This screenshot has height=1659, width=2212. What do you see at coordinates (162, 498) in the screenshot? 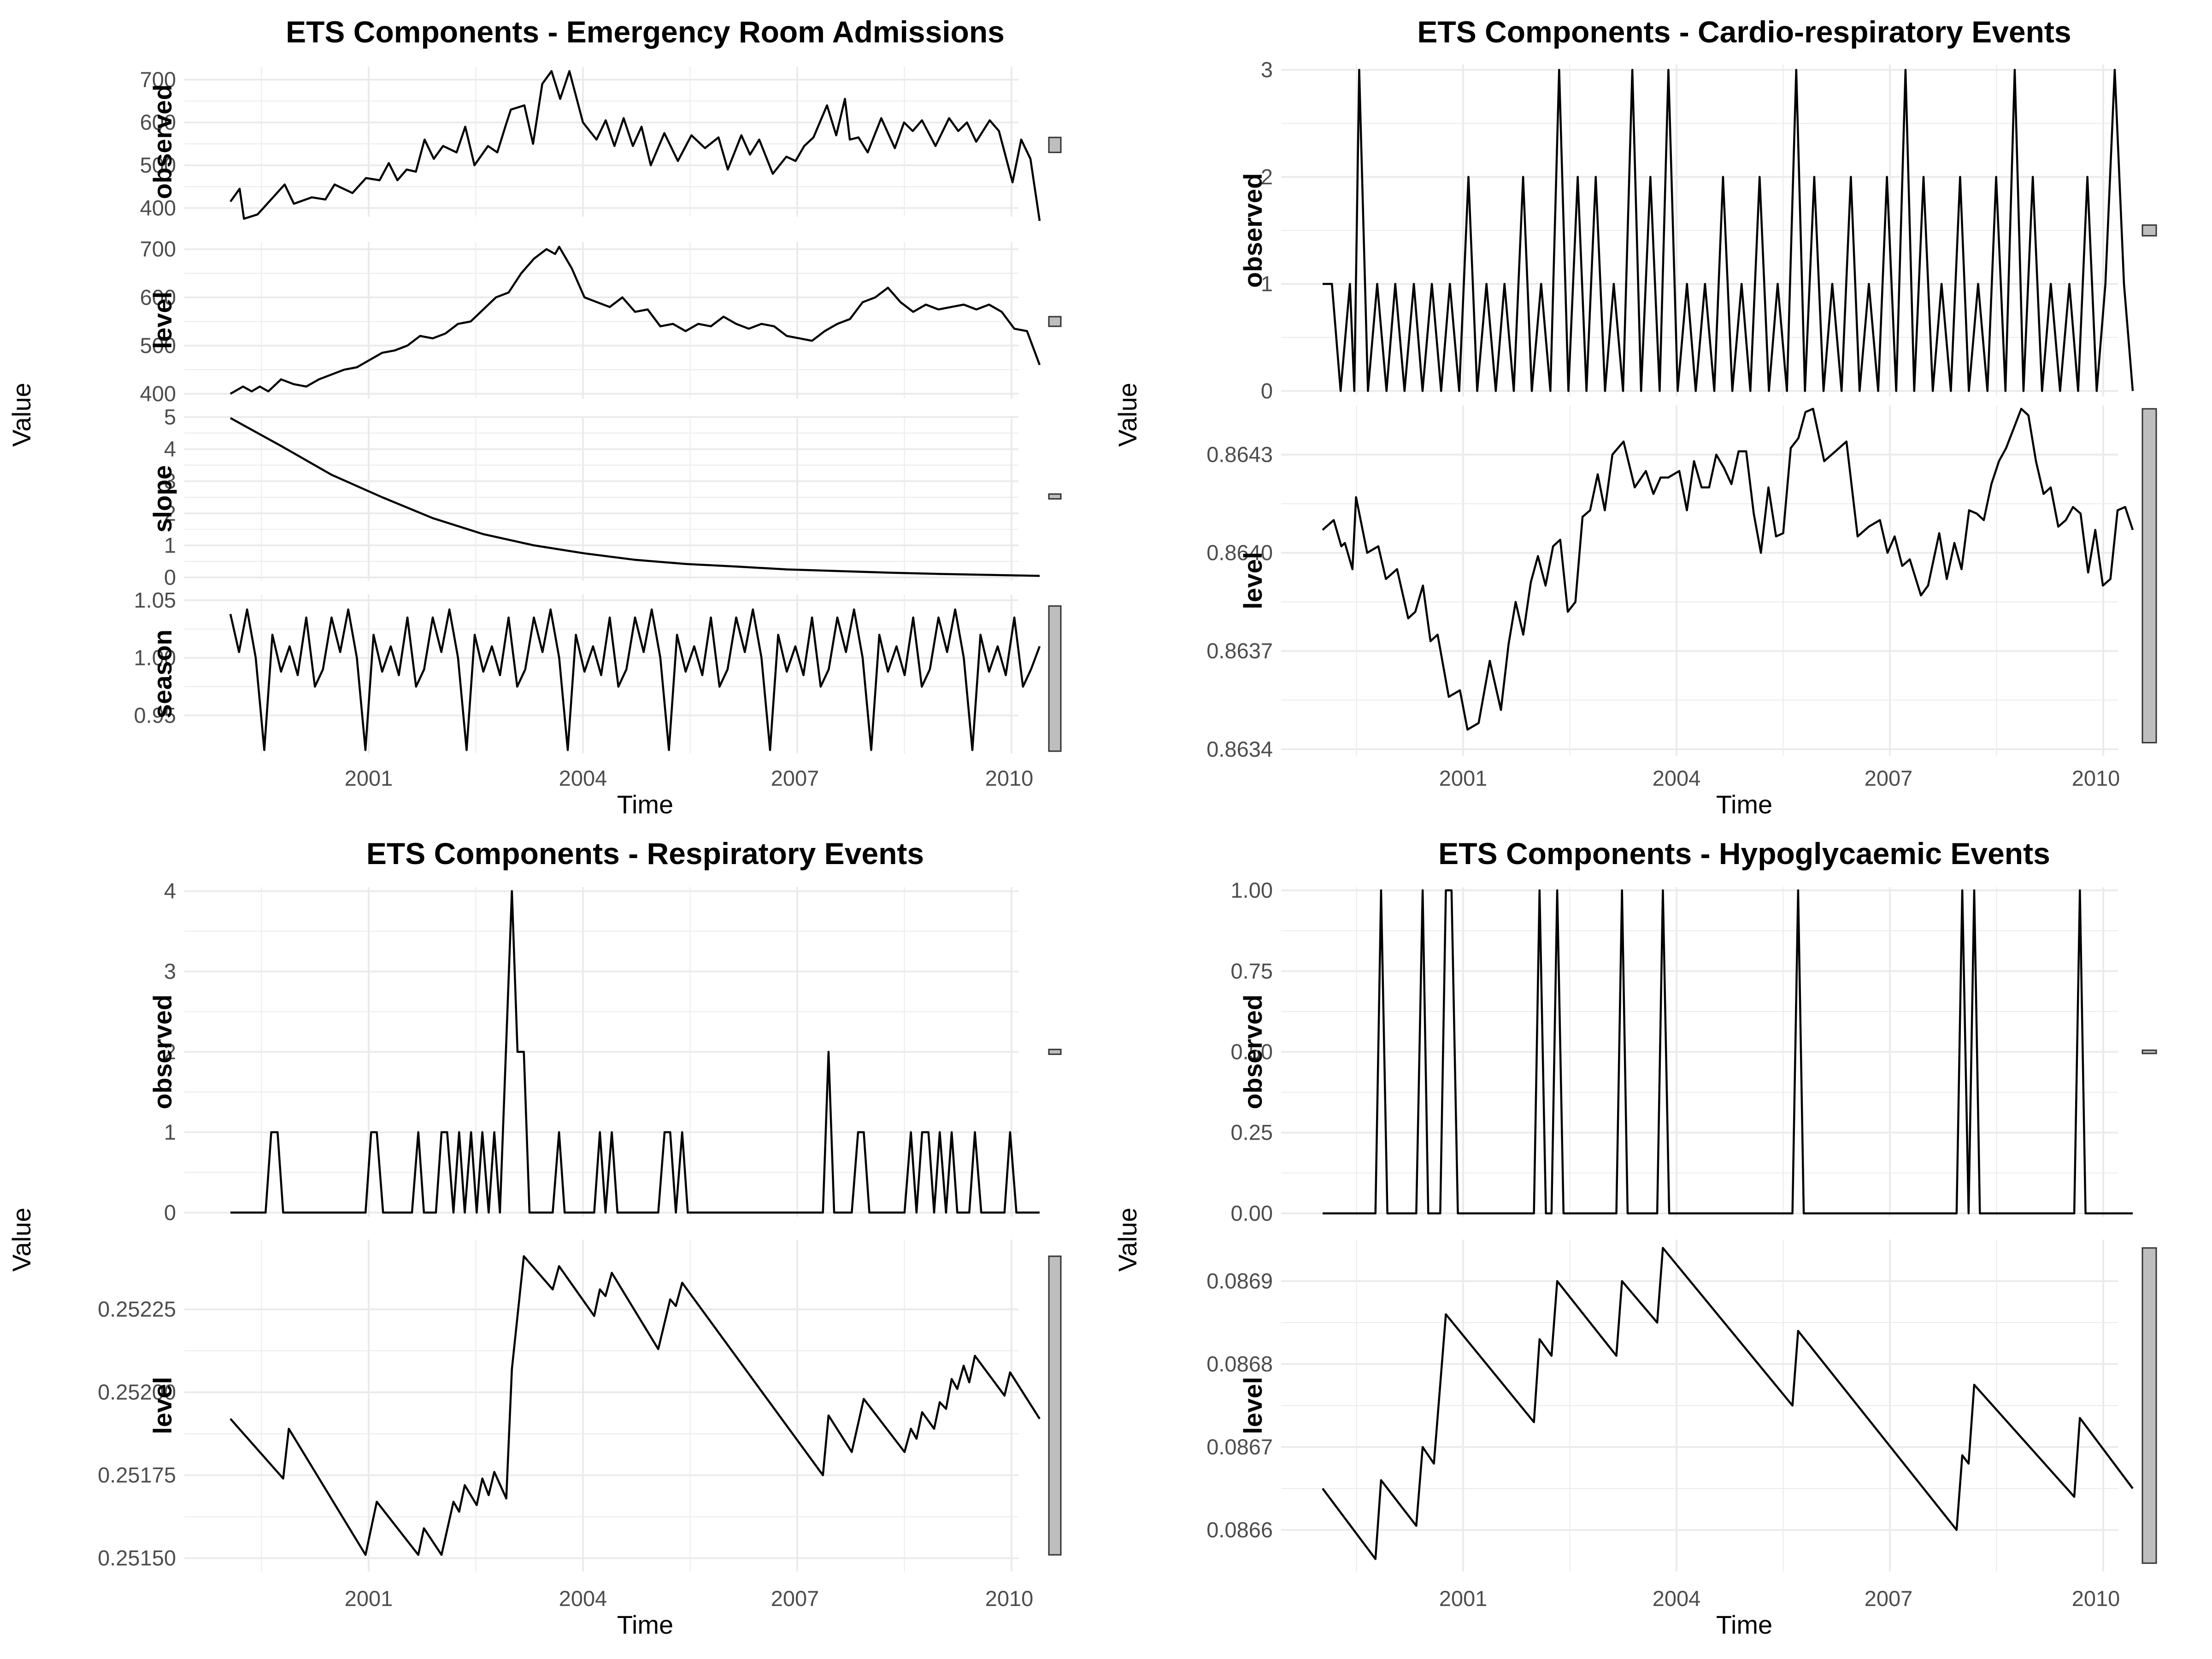
I see `panel-label-slope: slope` at bounding box center [162, 498].